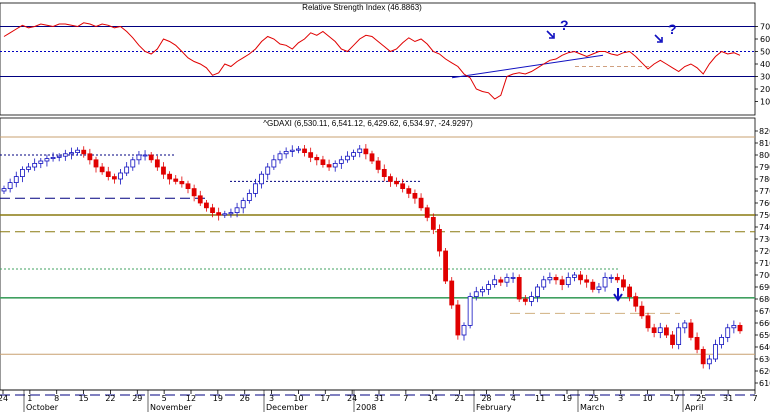 The image size is (770, 412). Describe the element at coordinates (366, 407) in the screenshot. I see `x-month-label: 2008` at that location.